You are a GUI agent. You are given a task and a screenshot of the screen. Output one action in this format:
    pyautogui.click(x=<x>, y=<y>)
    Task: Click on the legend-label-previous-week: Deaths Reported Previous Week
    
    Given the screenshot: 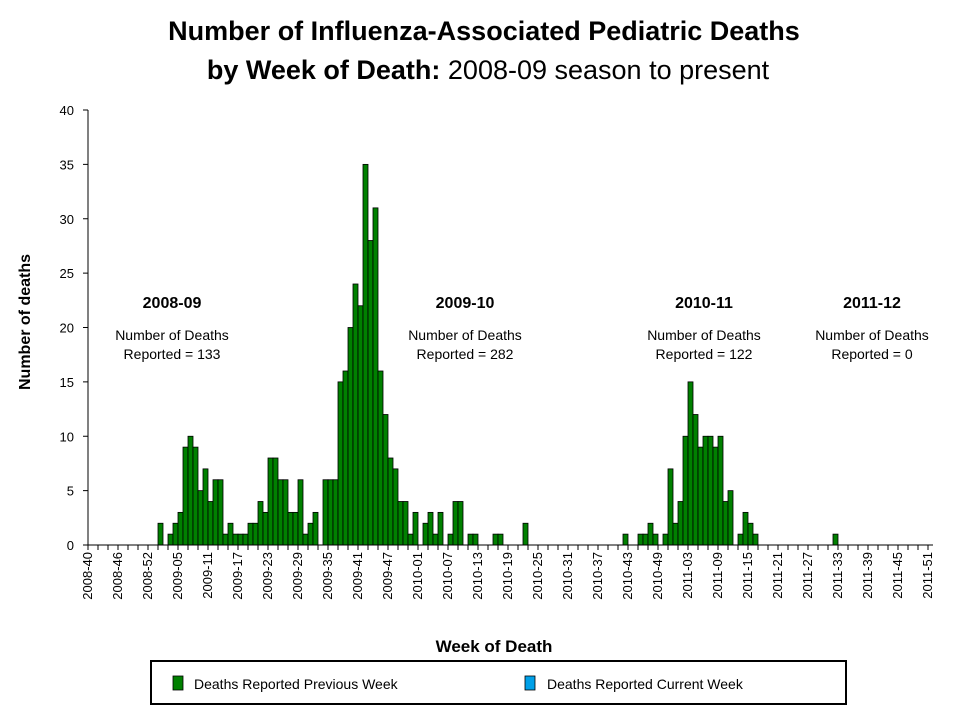 What is the action you would take?
    pyautogui.click(x=296, y=684)
    